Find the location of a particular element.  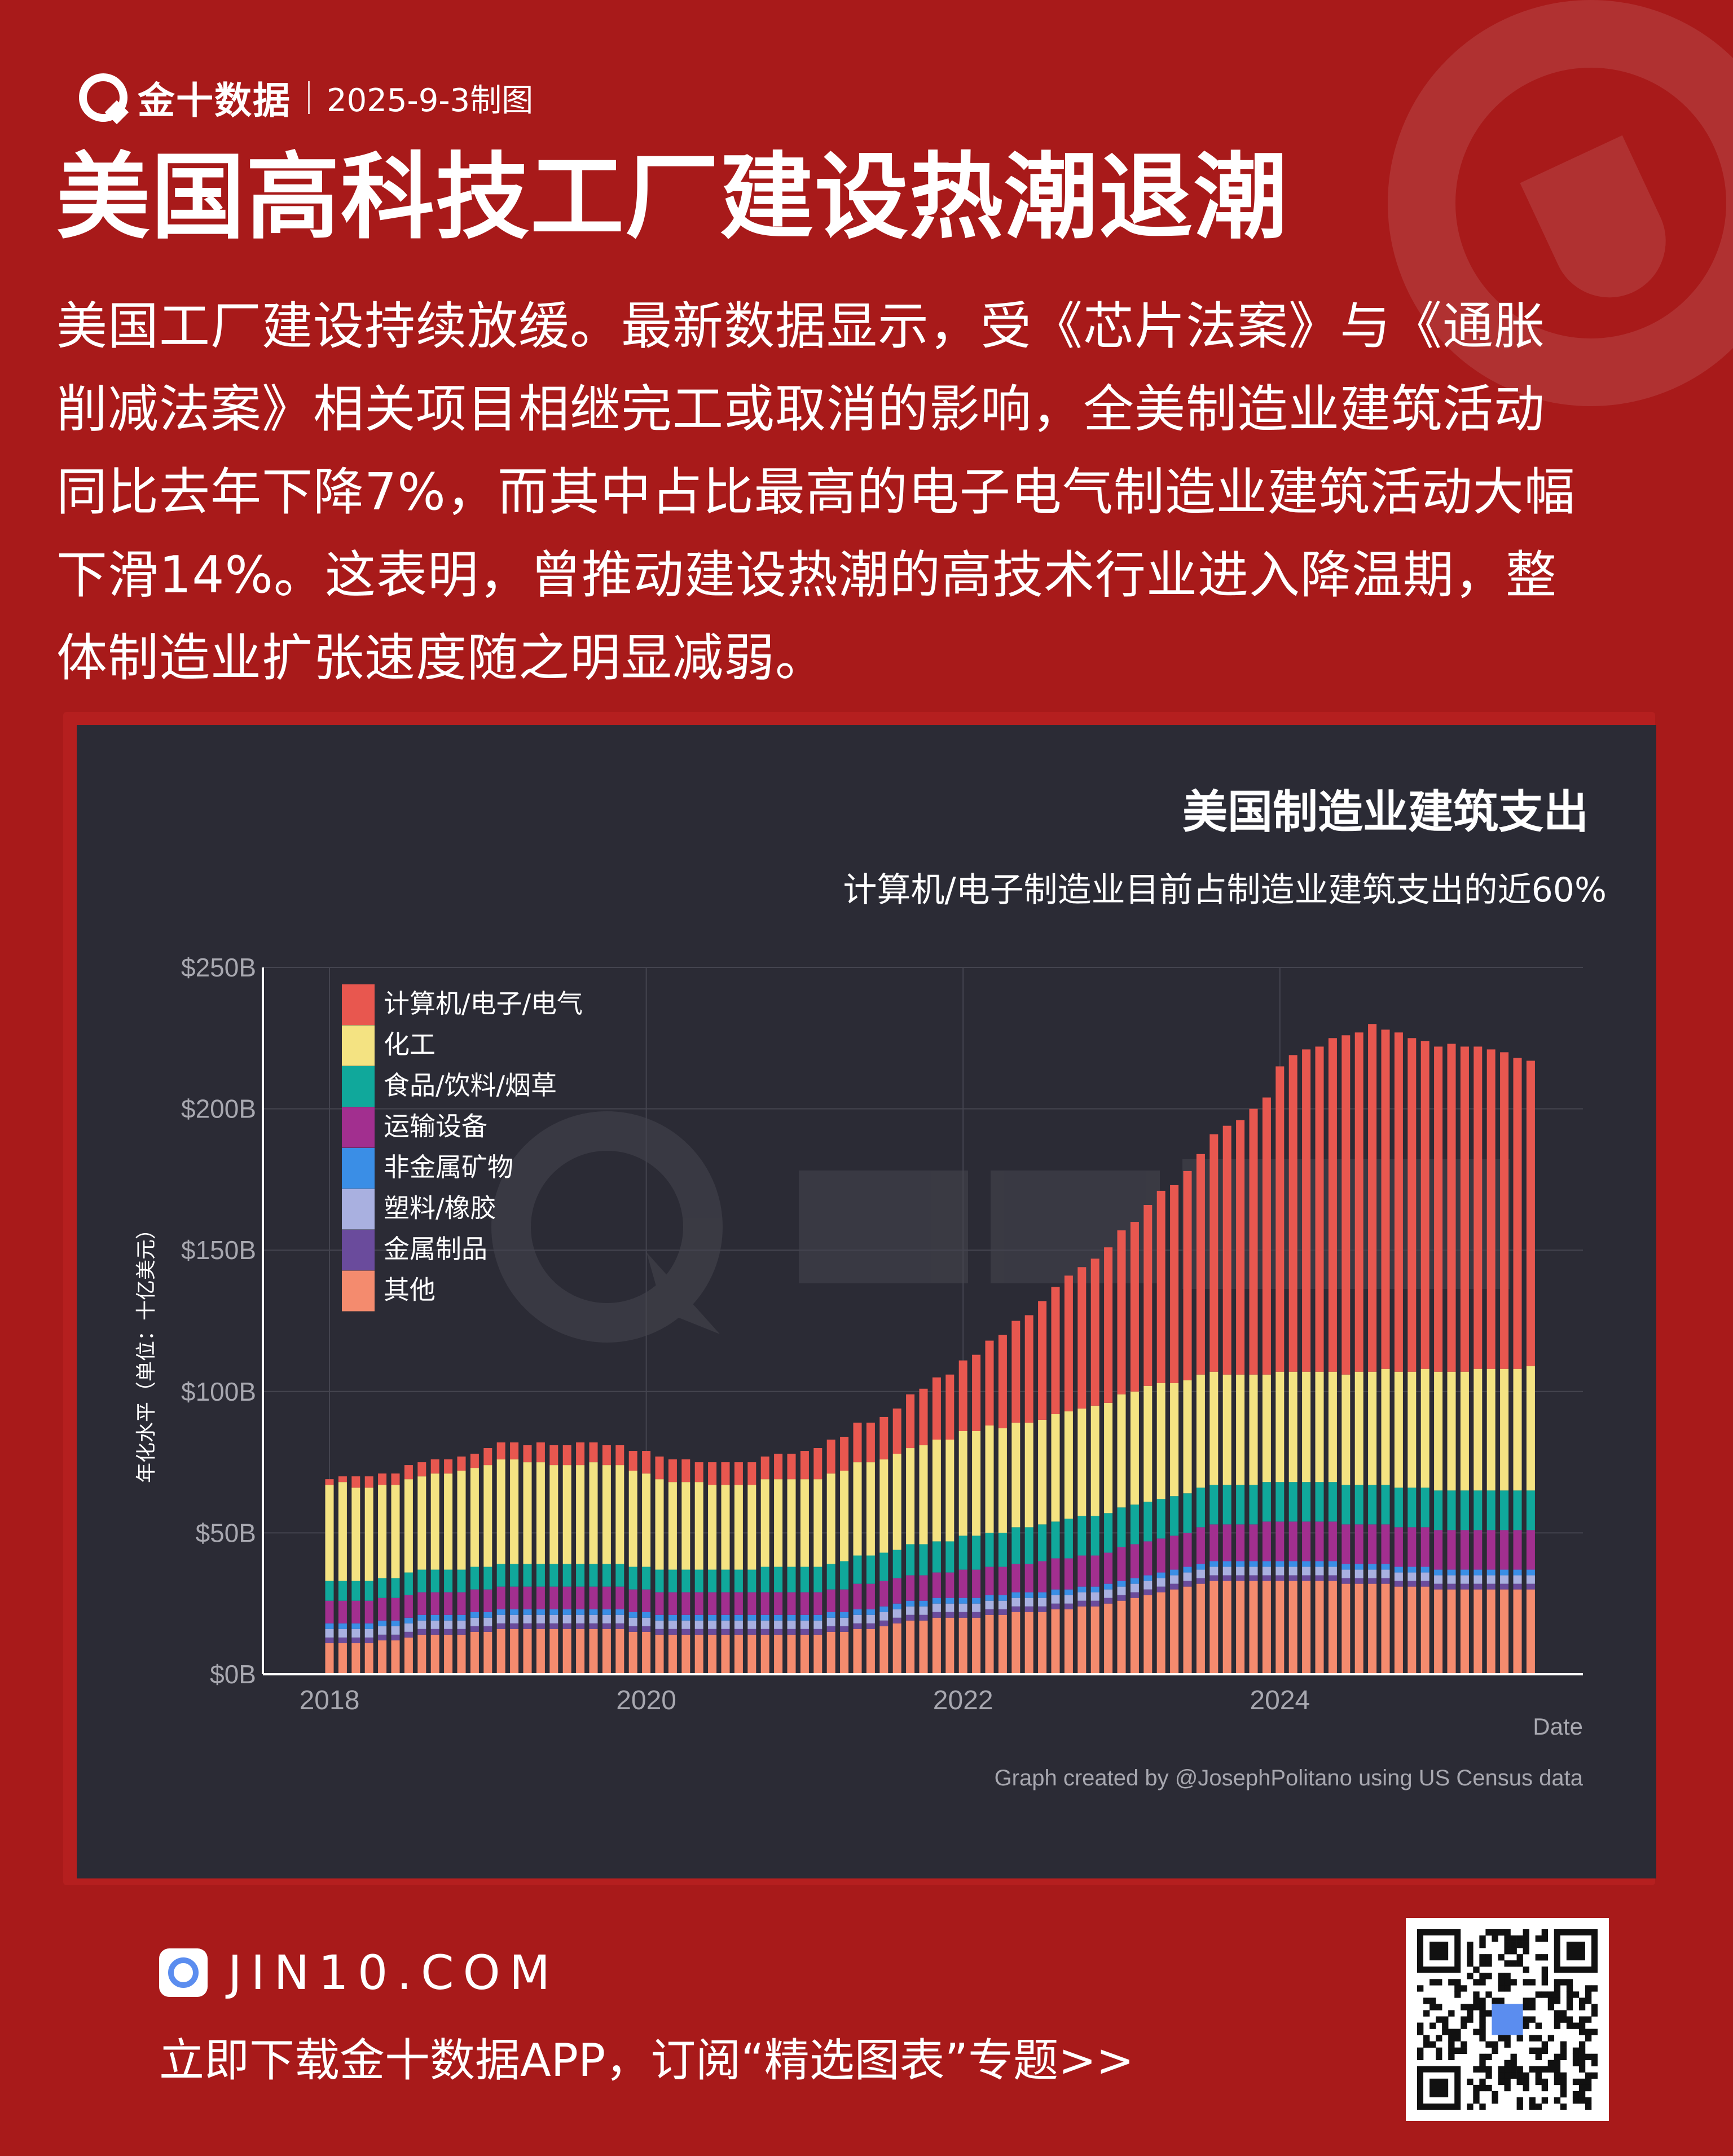

footer-cta-text: 立即下载金十数据APP，订阅“精选图表”专题>> is located at coordinates (646, 2060).